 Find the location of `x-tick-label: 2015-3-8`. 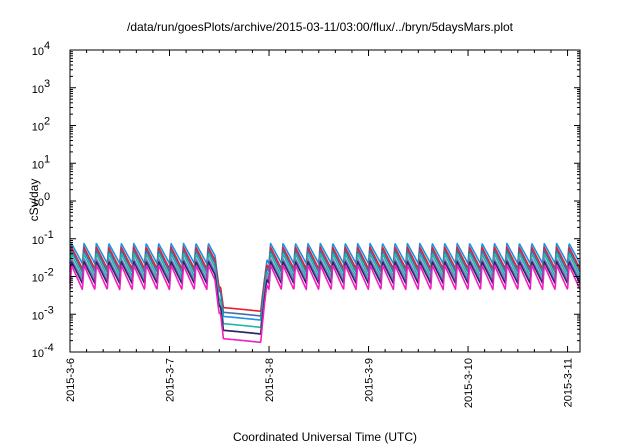

x-tick-label: 2015-3-8 is located at coordinates (270, 380).